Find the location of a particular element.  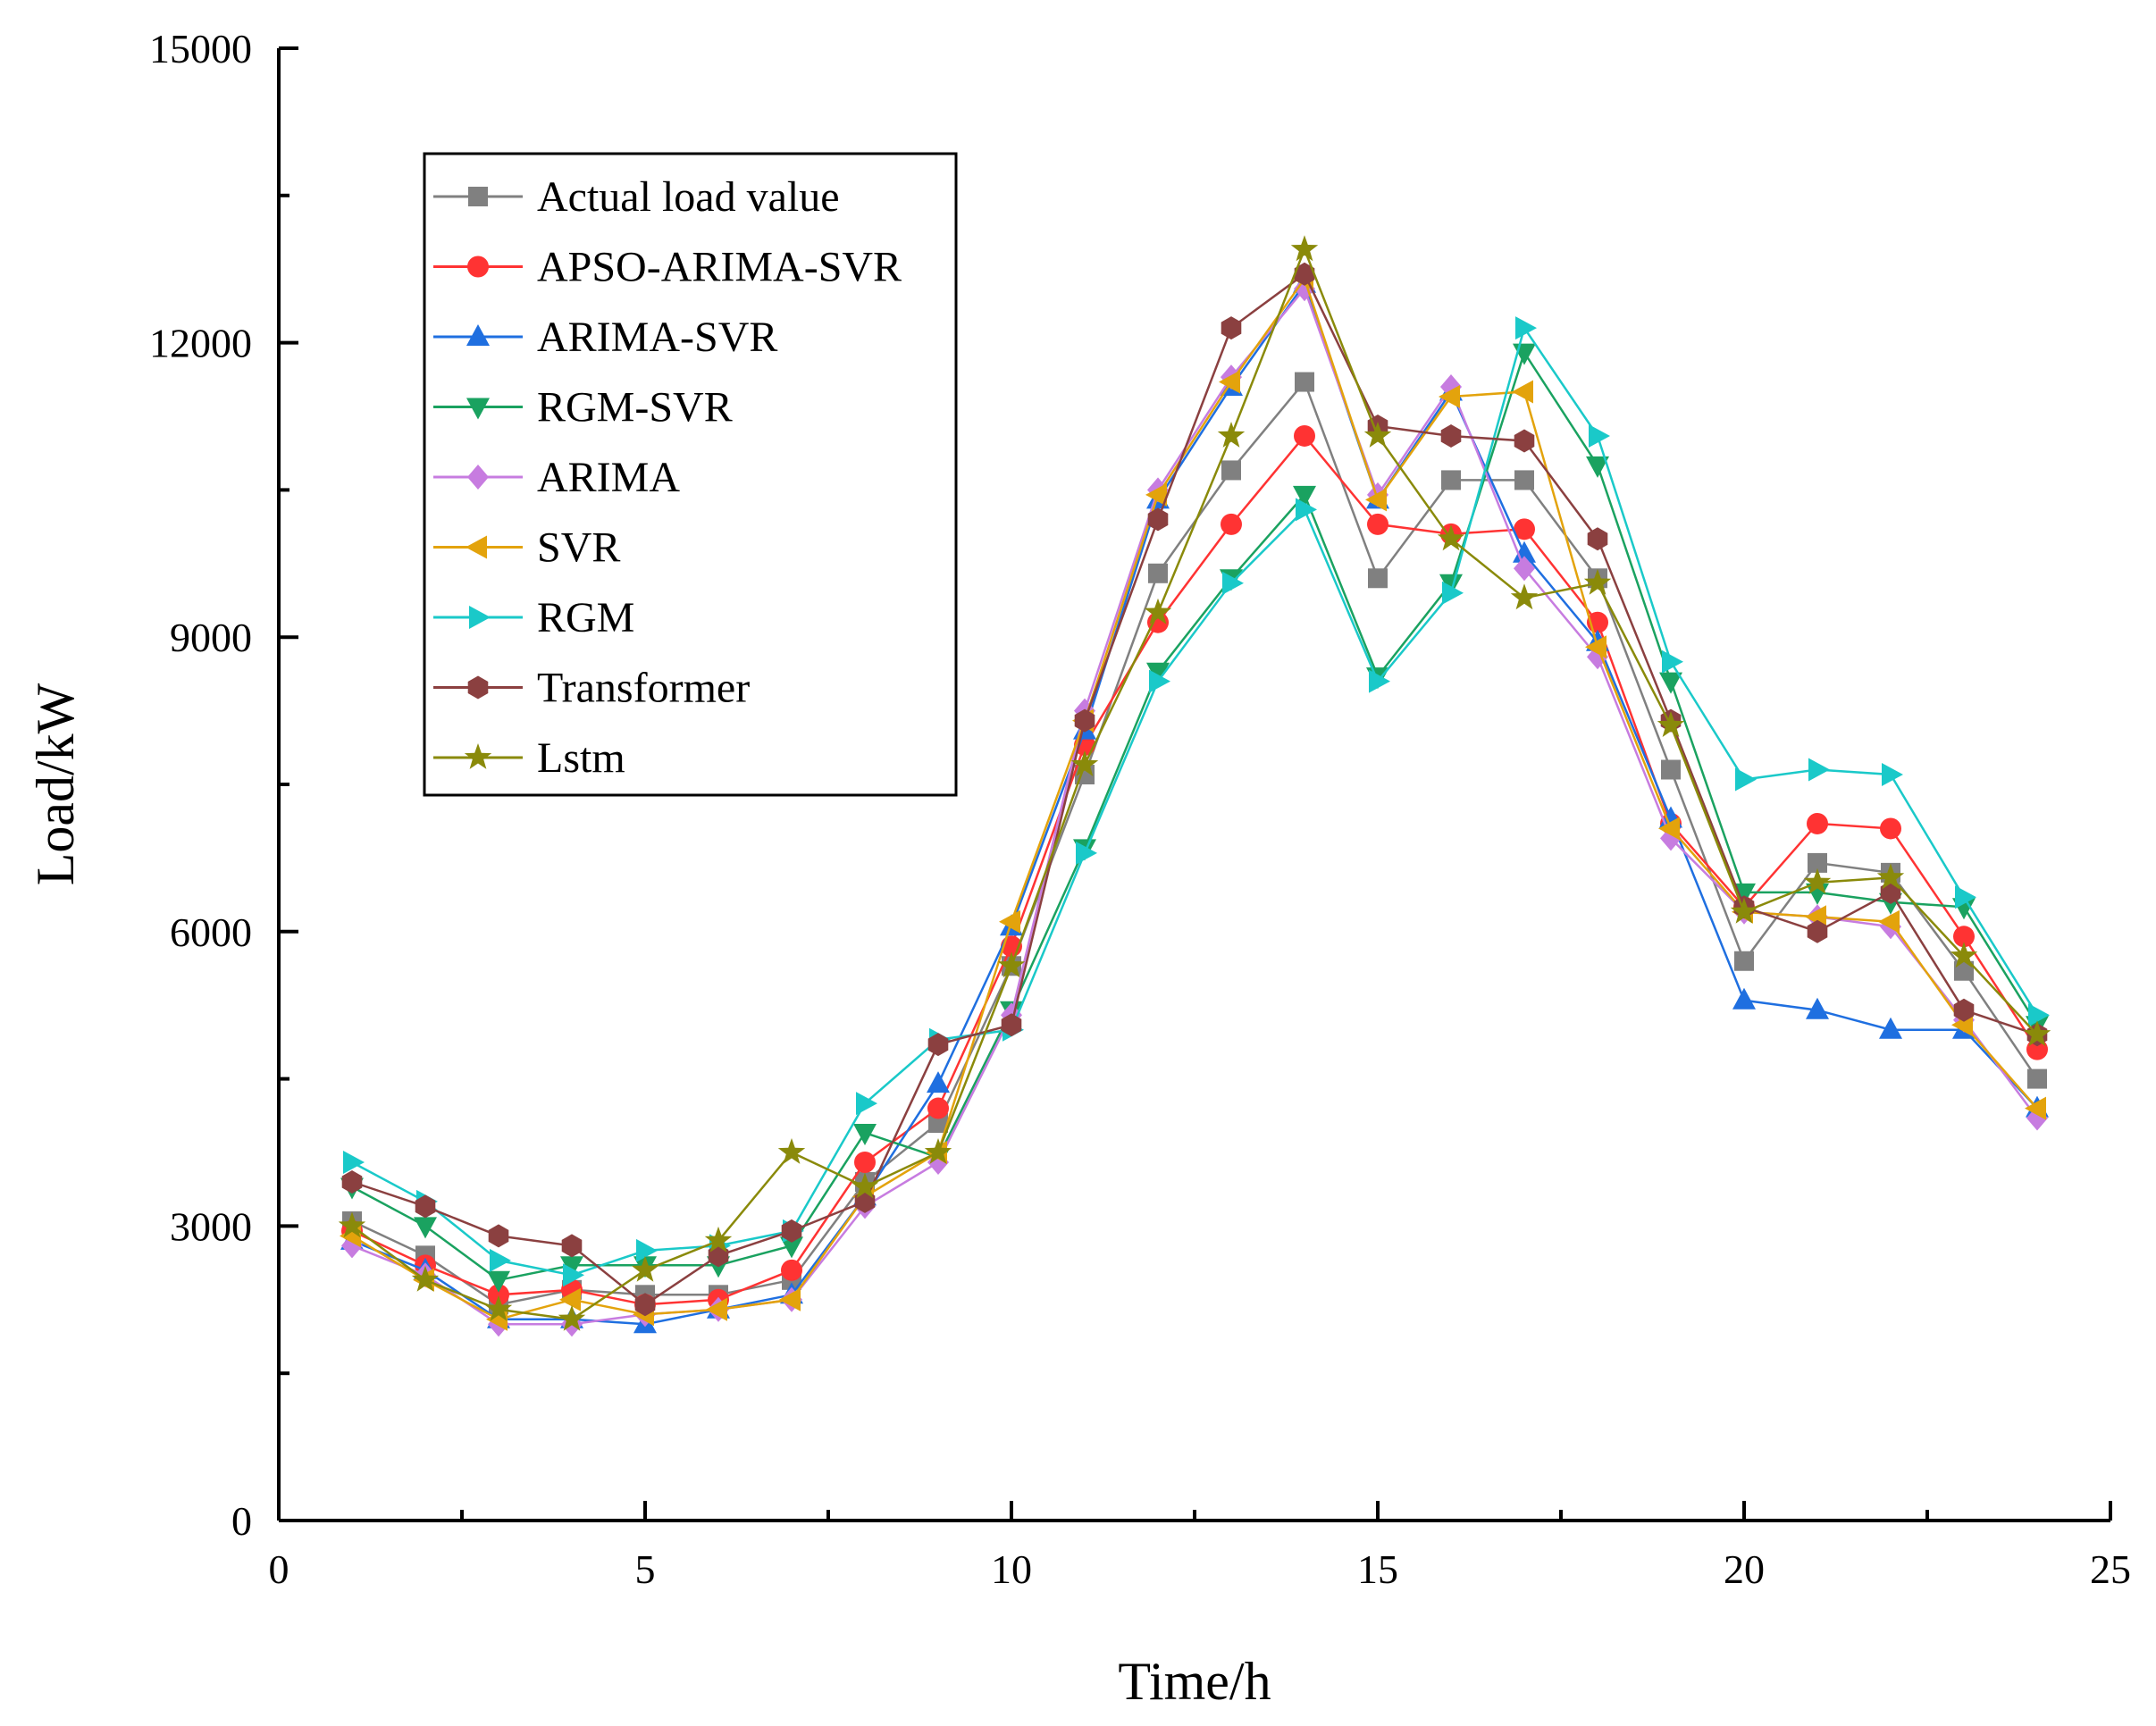

legend-item: APSO-ARIMA-SVR is located at coordinates (667, 267).